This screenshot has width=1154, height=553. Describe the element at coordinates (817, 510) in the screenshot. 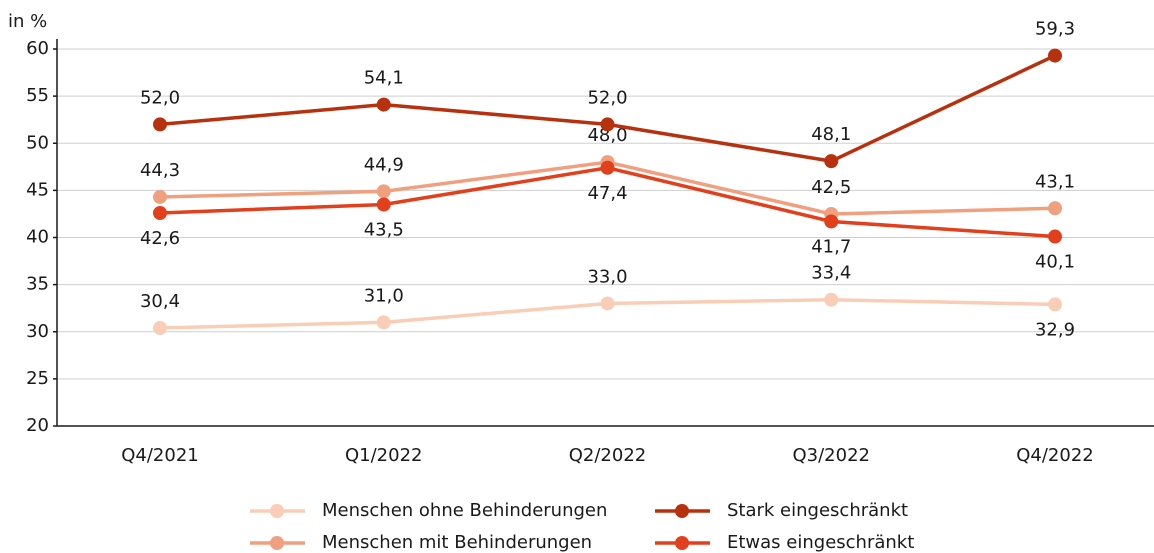

I see `legend-label: Stark eingeschränkt` at that location.